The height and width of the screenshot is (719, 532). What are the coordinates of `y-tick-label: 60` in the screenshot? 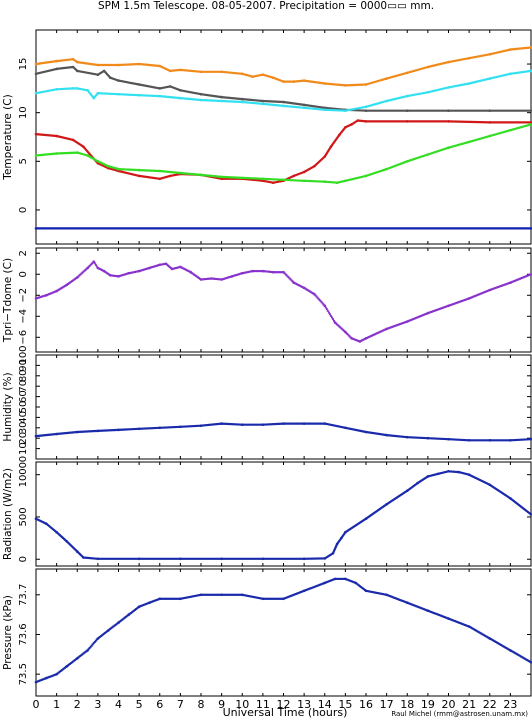 It's located at (23, 396).